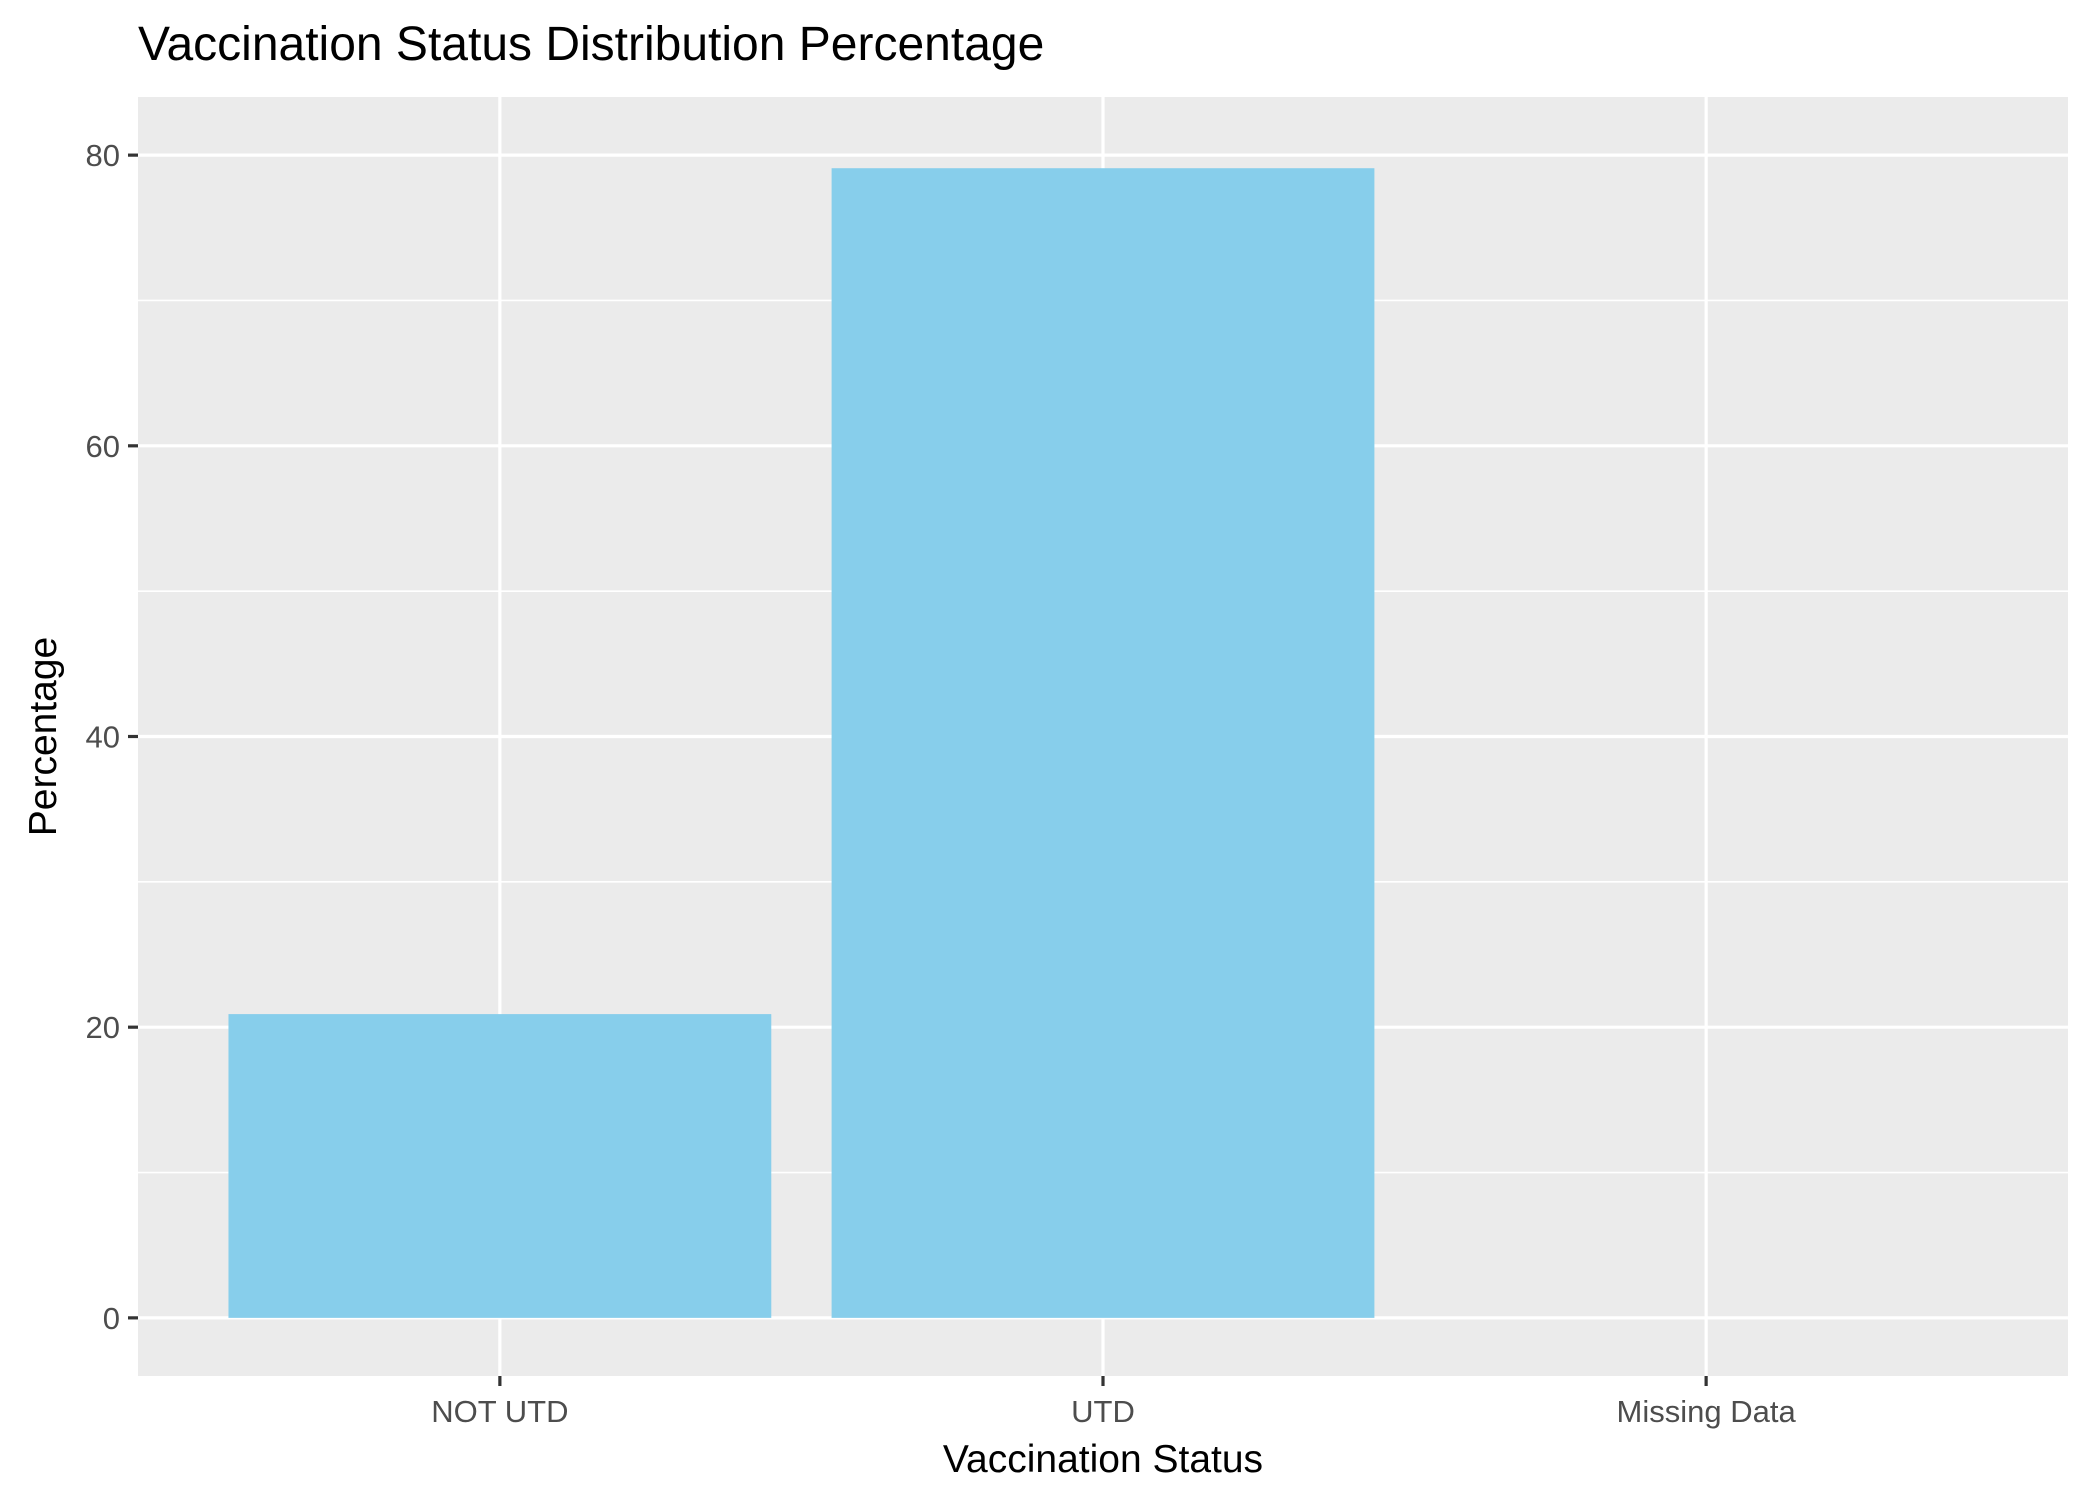 This screenshot has height=1499, width=2100. I want to click on y-axis-title: Percentage, so click(43, 736).